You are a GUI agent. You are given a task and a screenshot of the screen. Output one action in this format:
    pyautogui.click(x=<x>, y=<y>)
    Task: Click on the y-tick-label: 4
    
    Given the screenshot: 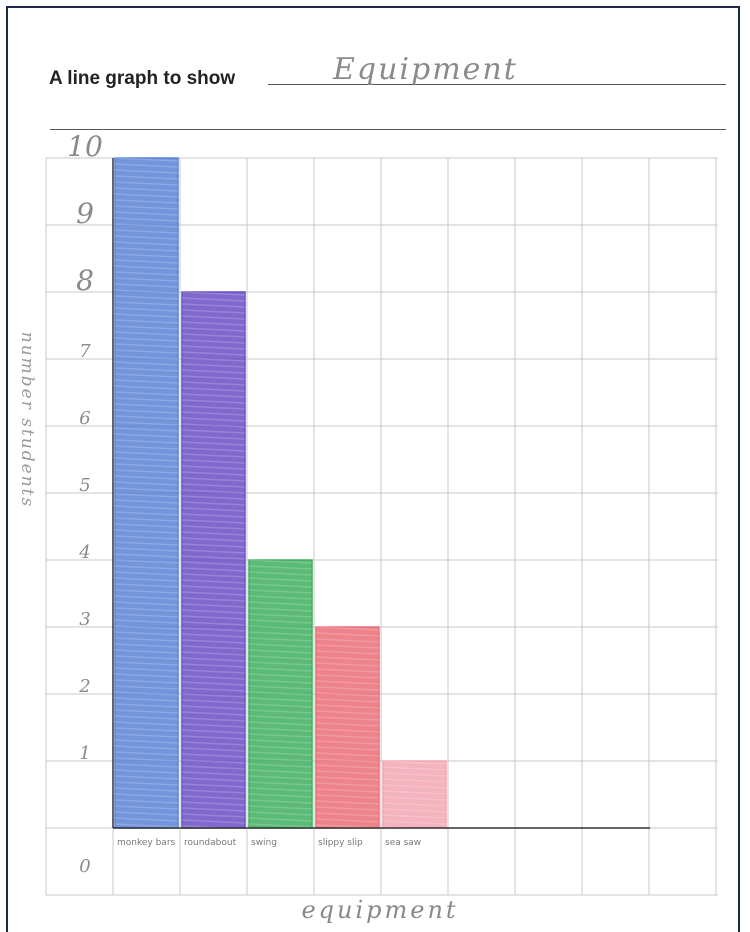 What is the action you would take?
    pyautogui.click(x=84, y=552)
    